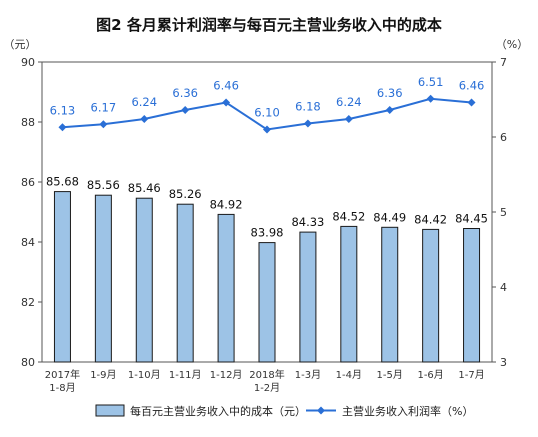 The width and height of the screenshot is (538, 437). Describe the element at coordinates (266, 374) in the screenshot. I see `x-tick-label: 2018年` at that location.